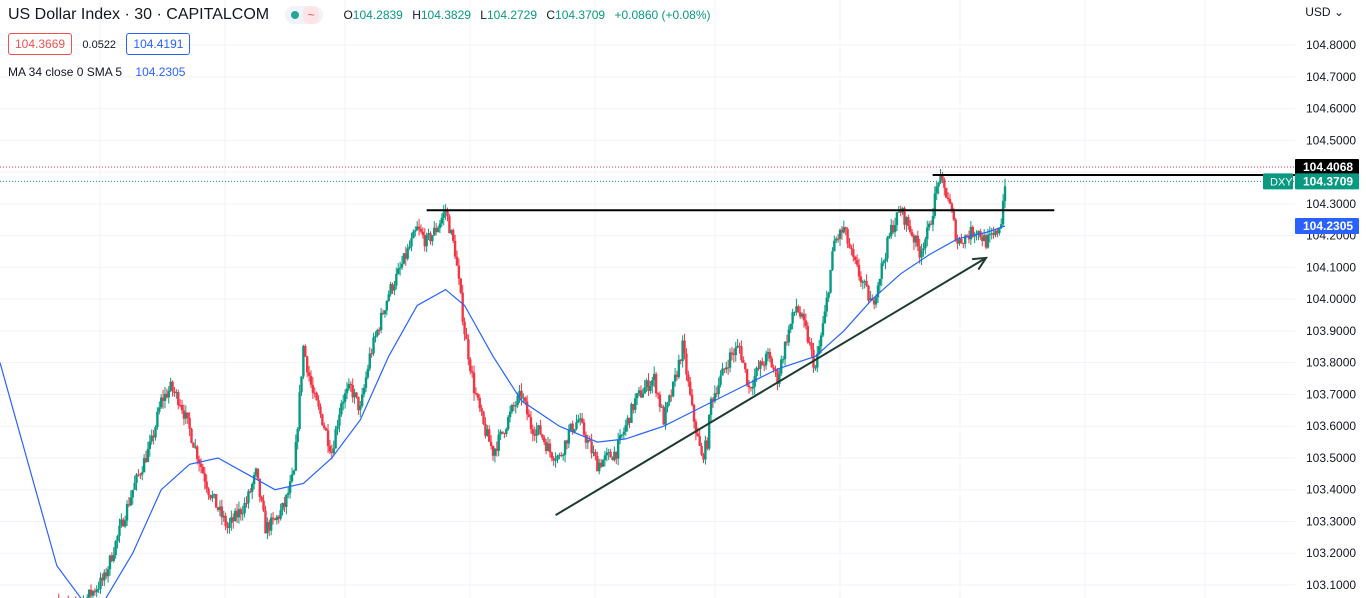  I want to click on close-value: 104.3709, so click(580, 15).